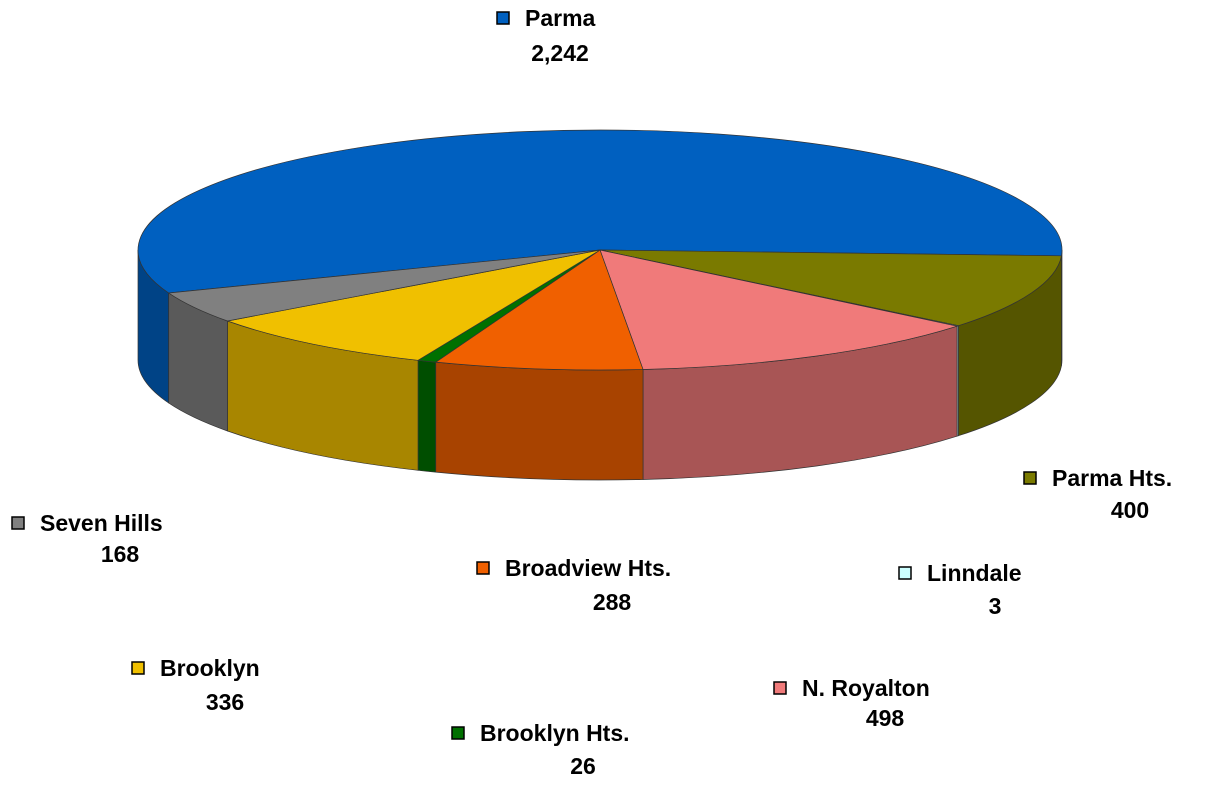 This screenshot has width=1215, height=785. What do you see at coordinates (1112, 478) in the screenshot?
I see `slice-name: Parma Hts.` at bounding box center [1112, 478].